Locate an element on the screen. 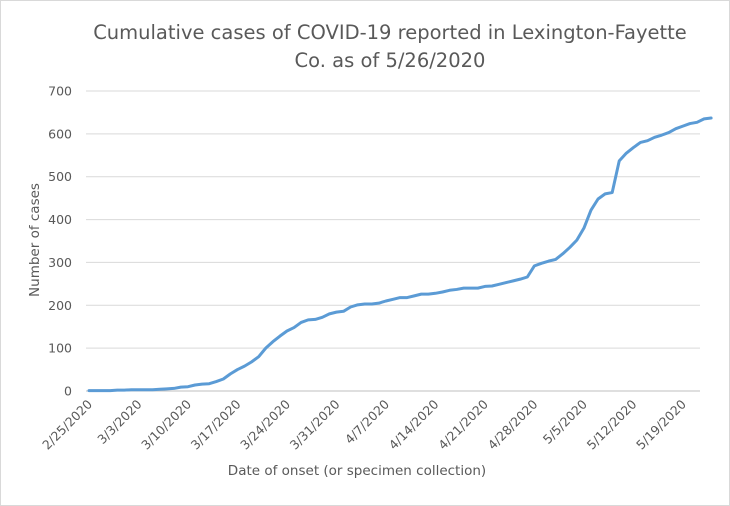 This screenshot has height=506, width=730. x-tick-label: 5/19/2020 is located at coordinates (661, 424).